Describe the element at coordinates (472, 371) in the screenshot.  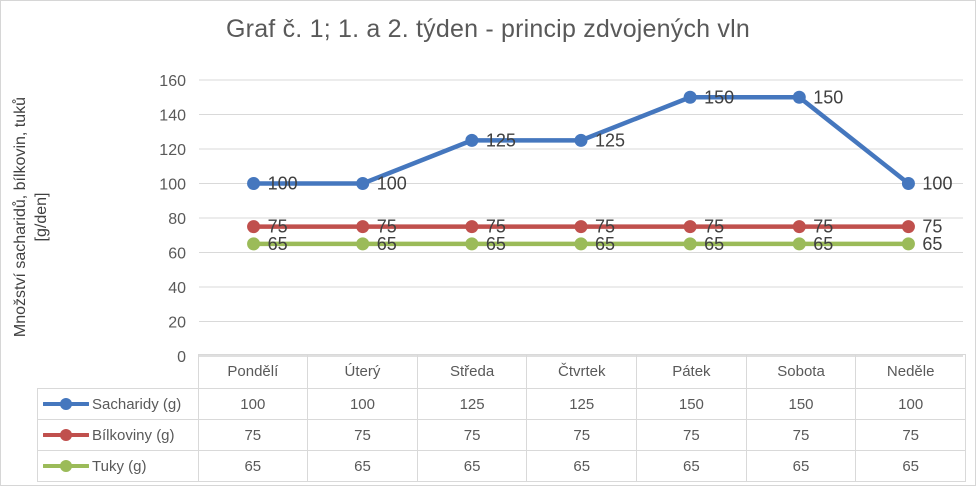
I see `table-header-cell: Středa` at that location.